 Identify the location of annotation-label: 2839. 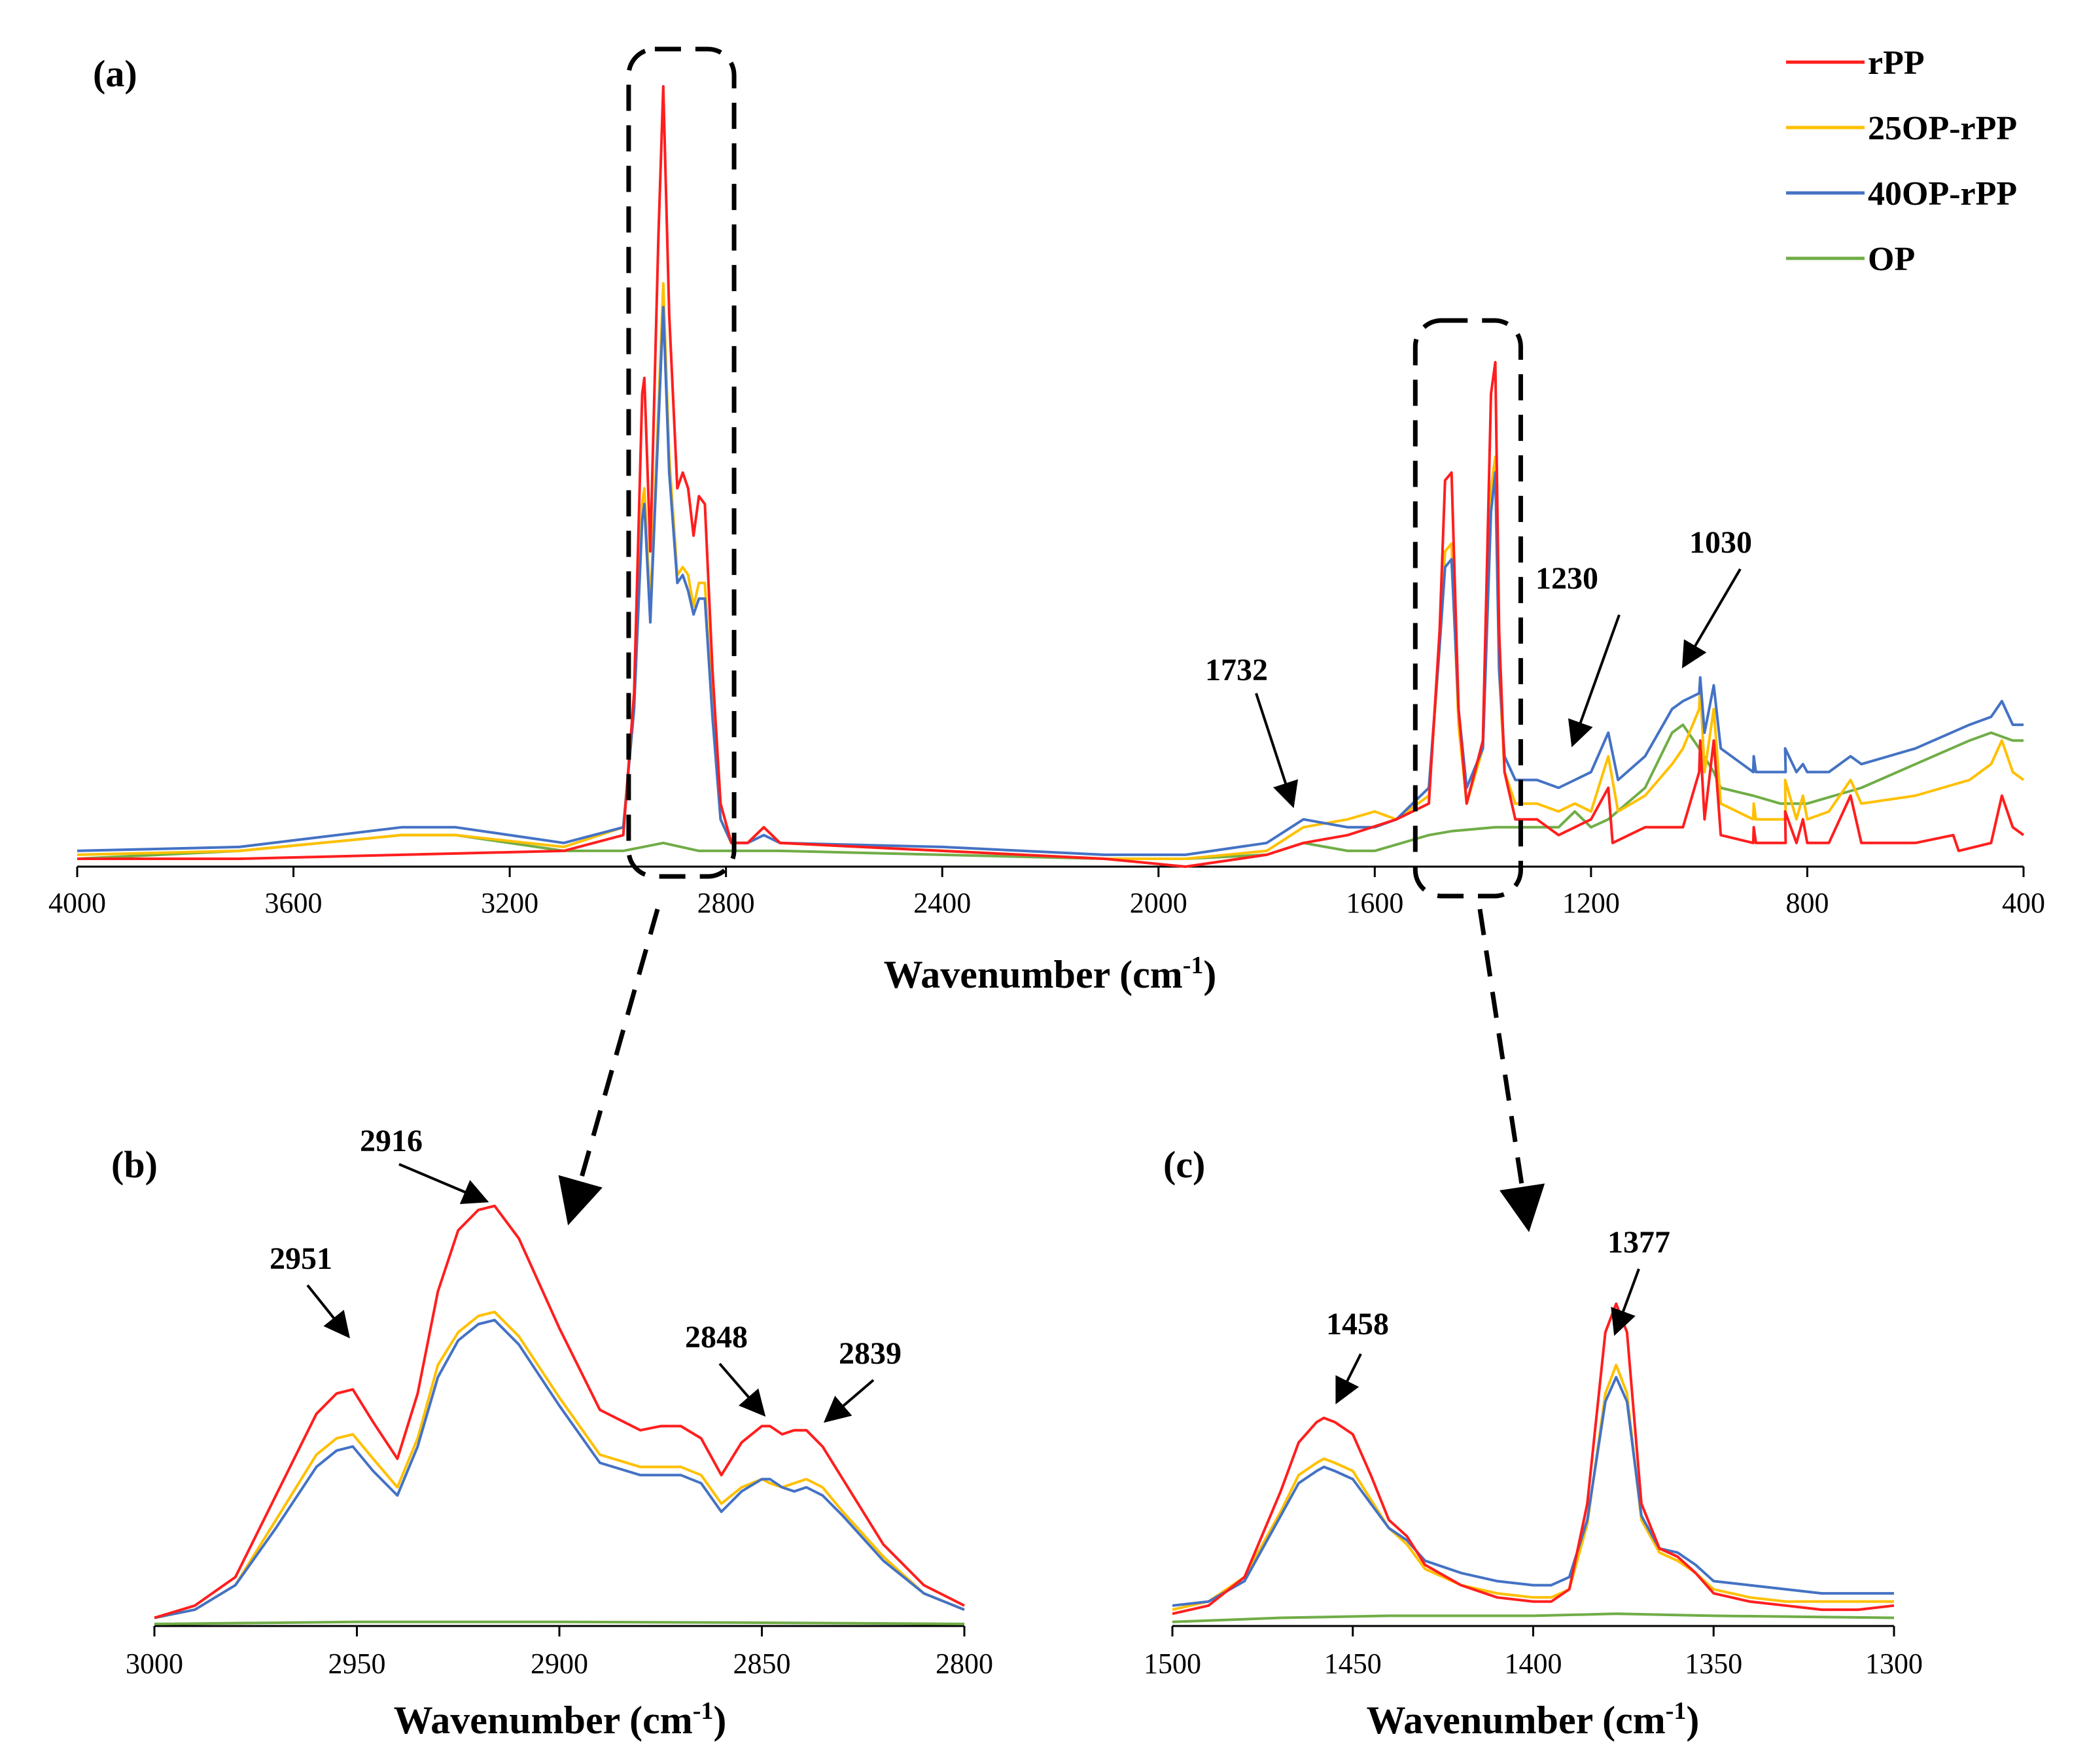
(871, 1354).